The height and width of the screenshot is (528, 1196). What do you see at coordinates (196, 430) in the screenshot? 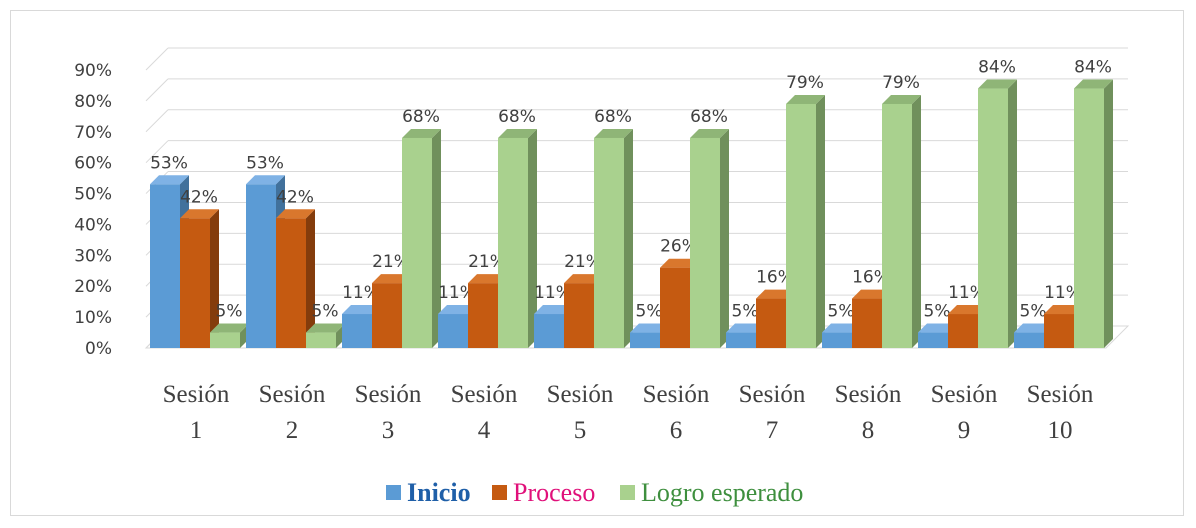
I see `x-tick-label: 1` at bounding box center [196, 430].